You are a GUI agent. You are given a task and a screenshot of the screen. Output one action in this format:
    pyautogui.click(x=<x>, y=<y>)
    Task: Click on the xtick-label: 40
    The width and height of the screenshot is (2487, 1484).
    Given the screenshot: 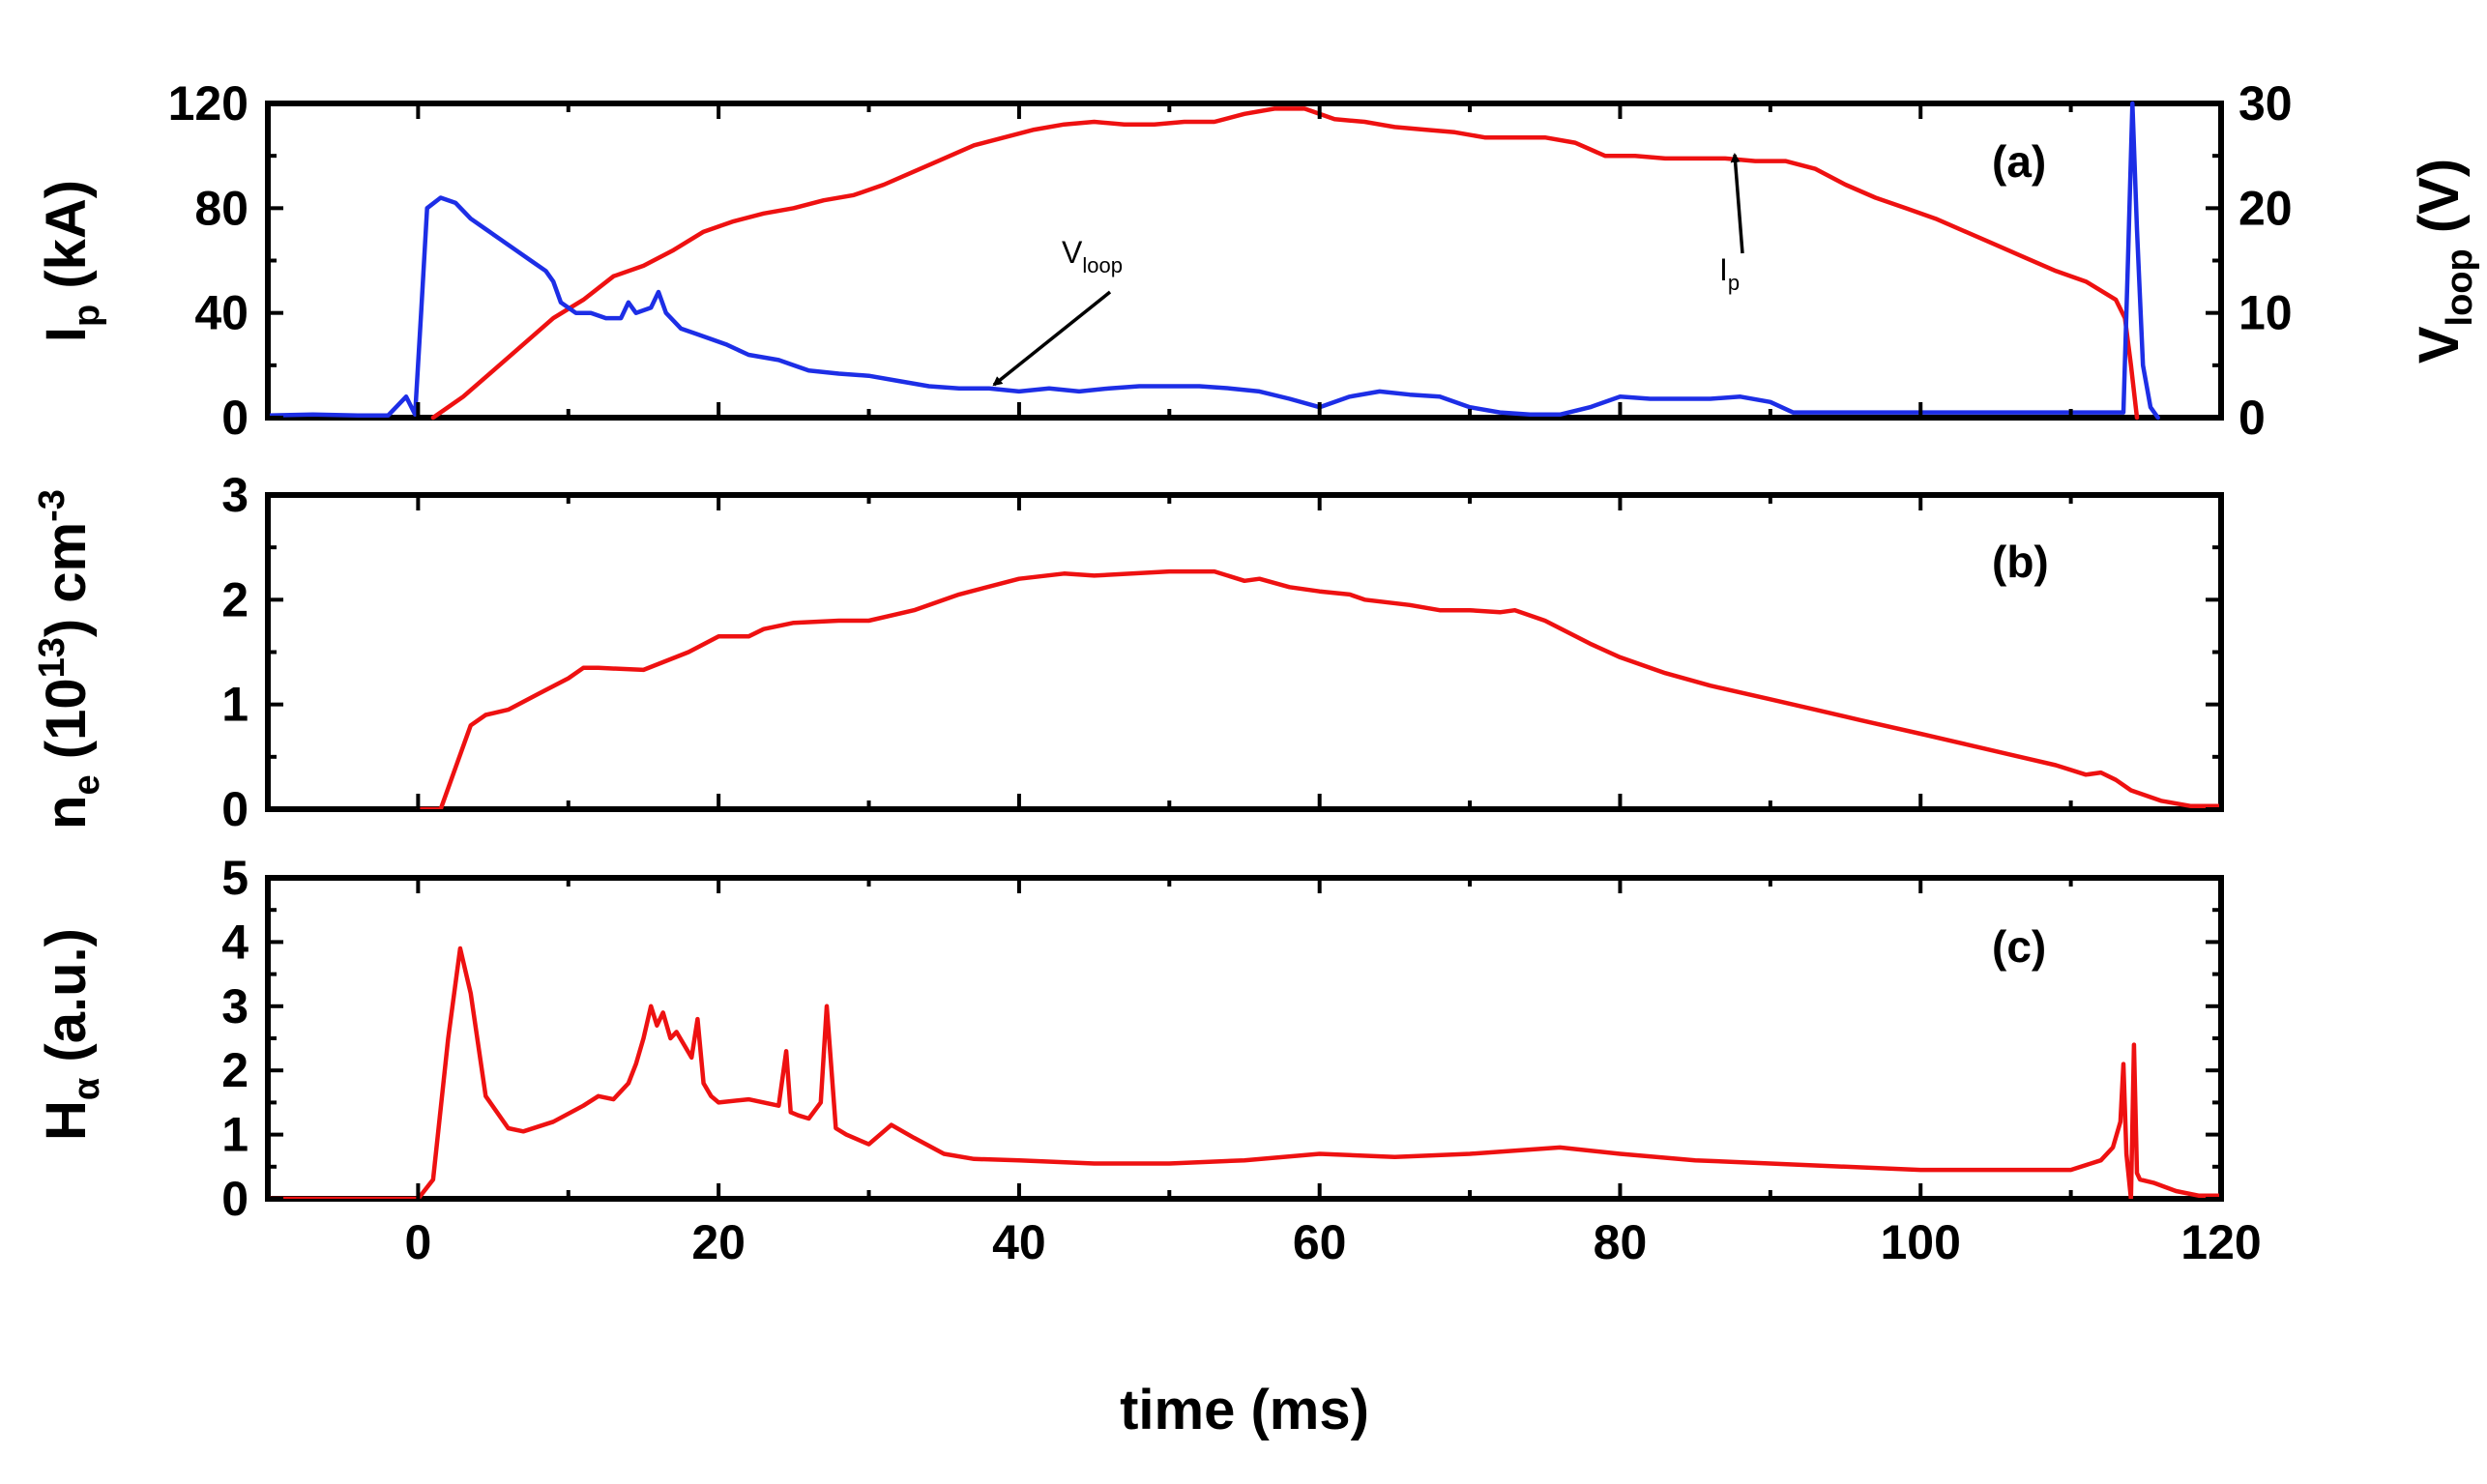 What is the action you would take?
    pyautogui.click(x=1019, y=1242)
    